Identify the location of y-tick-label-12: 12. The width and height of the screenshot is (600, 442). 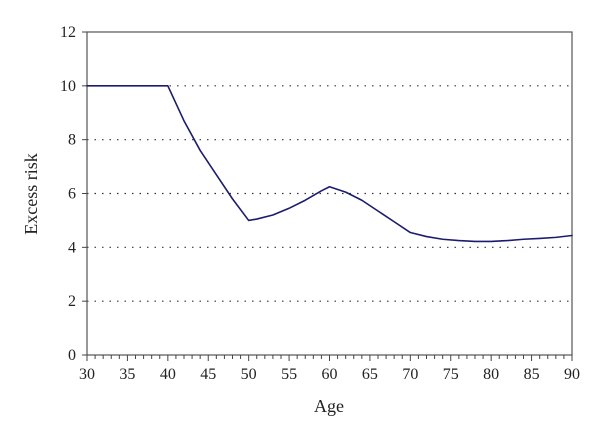
(68, 32).